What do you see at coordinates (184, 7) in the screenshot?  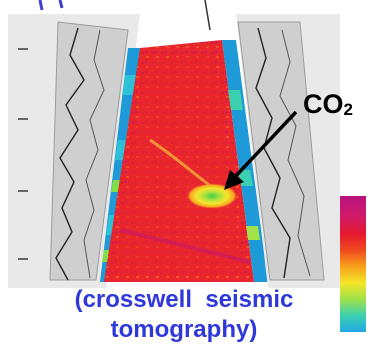 I see `top-margin` at bounding box center [184, 7].